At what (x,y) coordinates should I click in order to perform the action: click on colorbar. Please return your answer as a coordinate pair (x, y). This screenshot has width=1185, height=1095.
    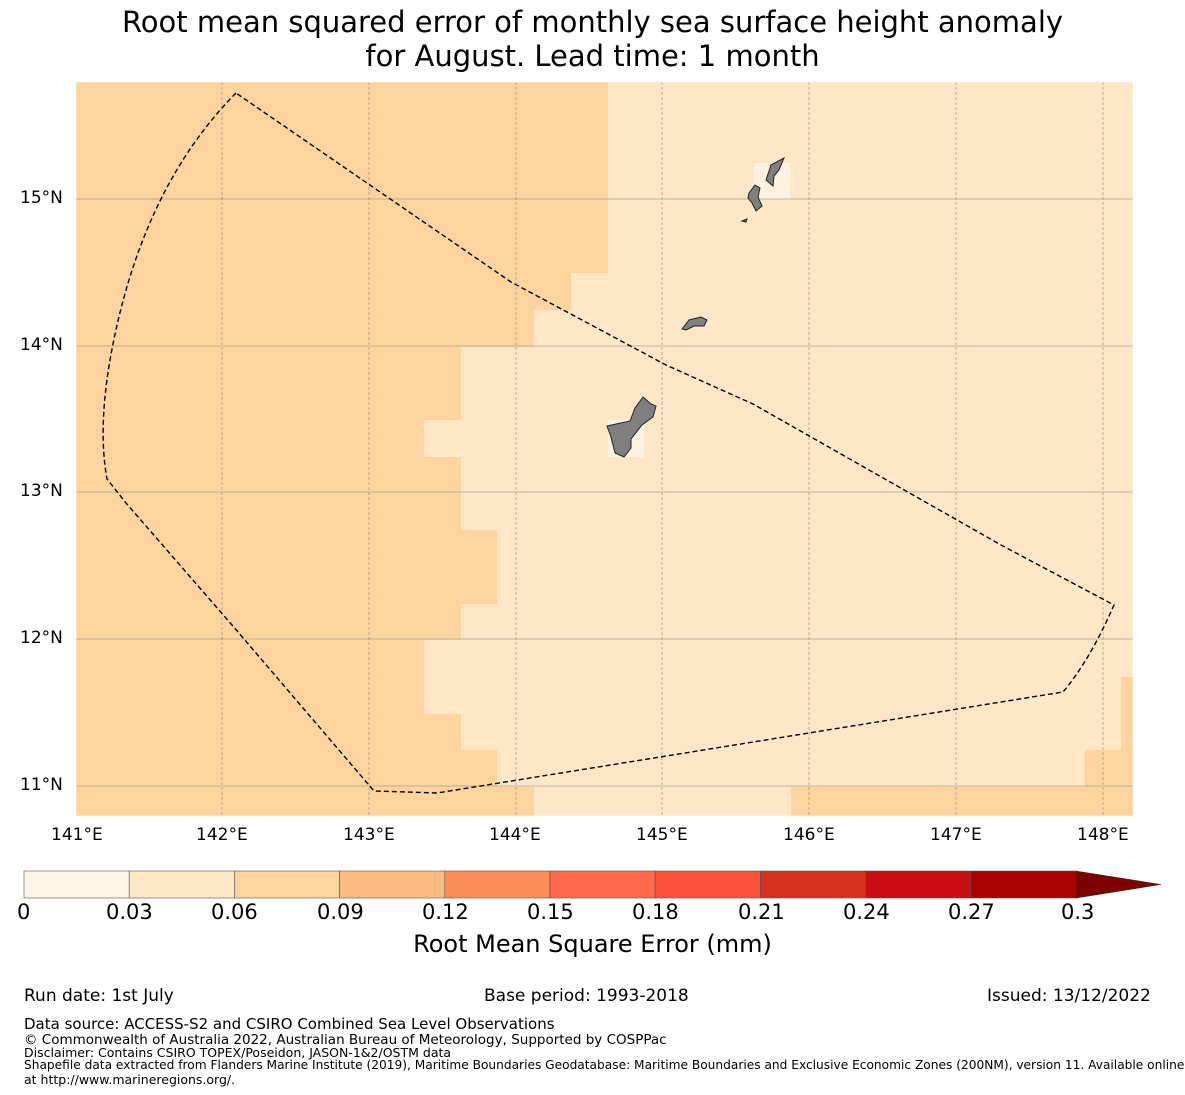
    Looking at the image, I should click on (592, 884).